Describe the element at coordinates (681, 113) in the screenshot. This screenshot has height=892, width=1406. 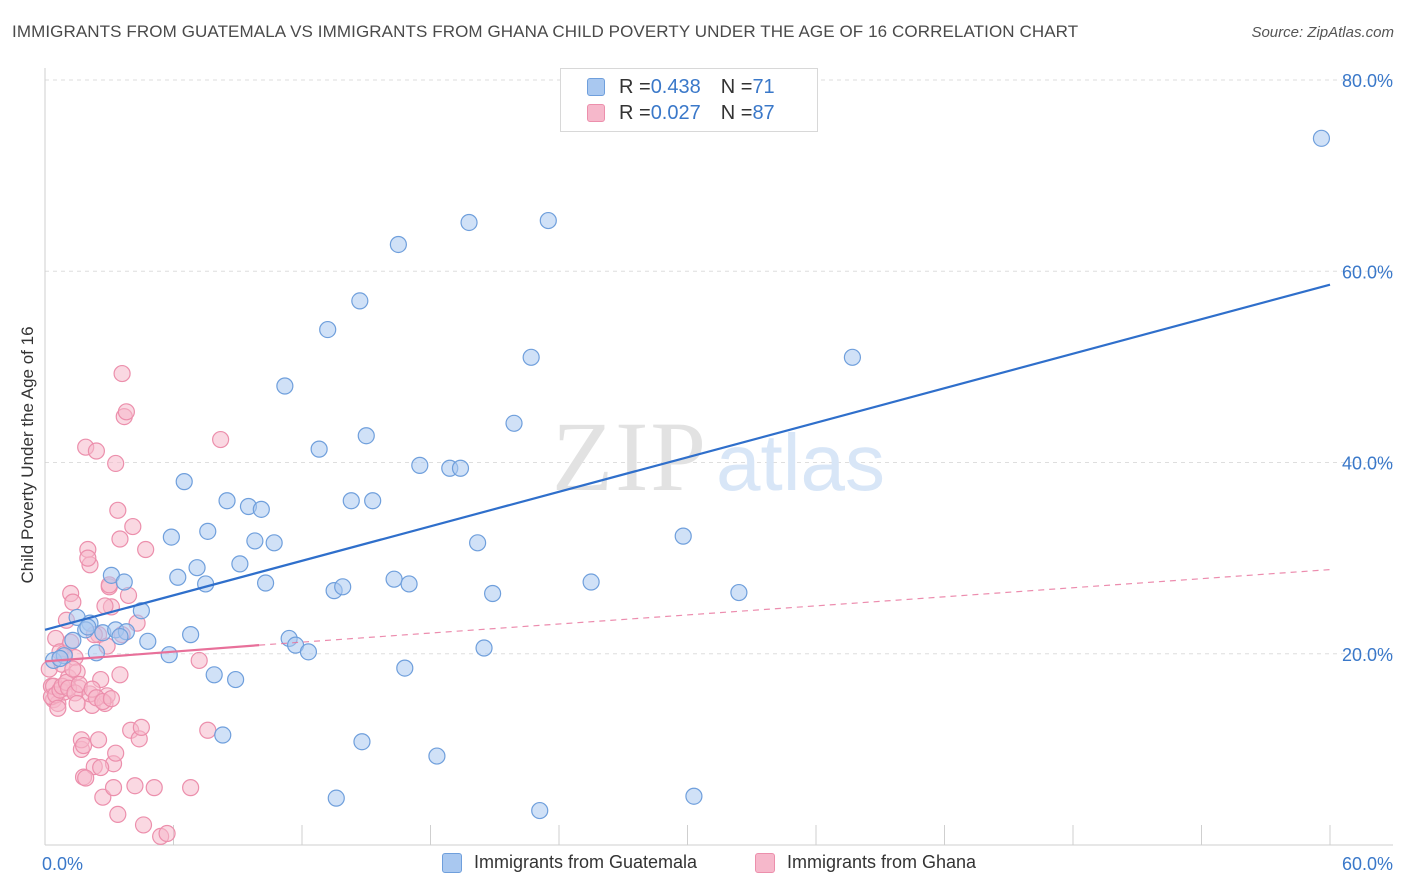
I see `stats-row-ghana: R = 0.027 N = 87` at that location.